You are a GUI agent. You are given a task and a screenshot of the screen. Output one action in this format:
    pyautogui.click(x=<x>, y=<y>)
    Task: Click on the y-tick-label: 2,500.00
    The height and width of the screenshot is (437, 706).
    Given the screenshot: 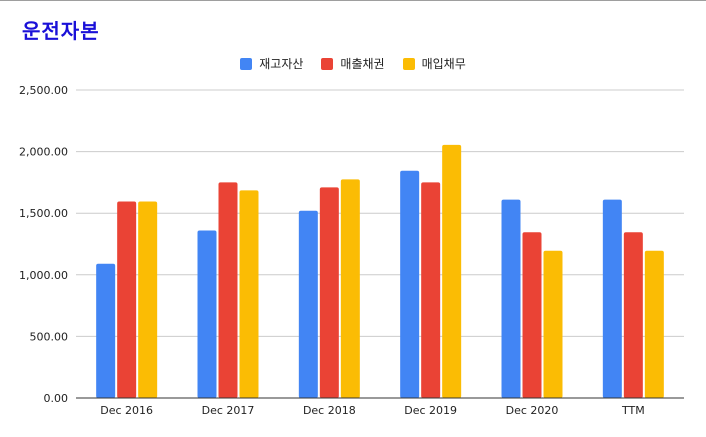 What is the action you would take?
    pyautogui.click(x=43, y=90)
    